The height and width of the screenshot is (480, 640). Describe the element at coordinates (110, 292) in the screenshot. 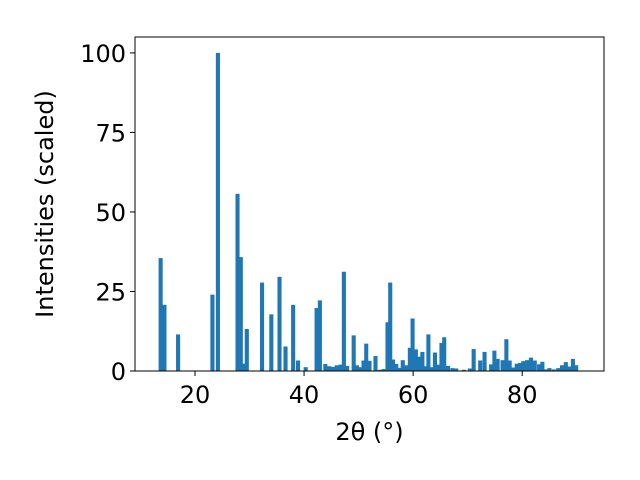

I see `y-tick-label: 25` at that location.